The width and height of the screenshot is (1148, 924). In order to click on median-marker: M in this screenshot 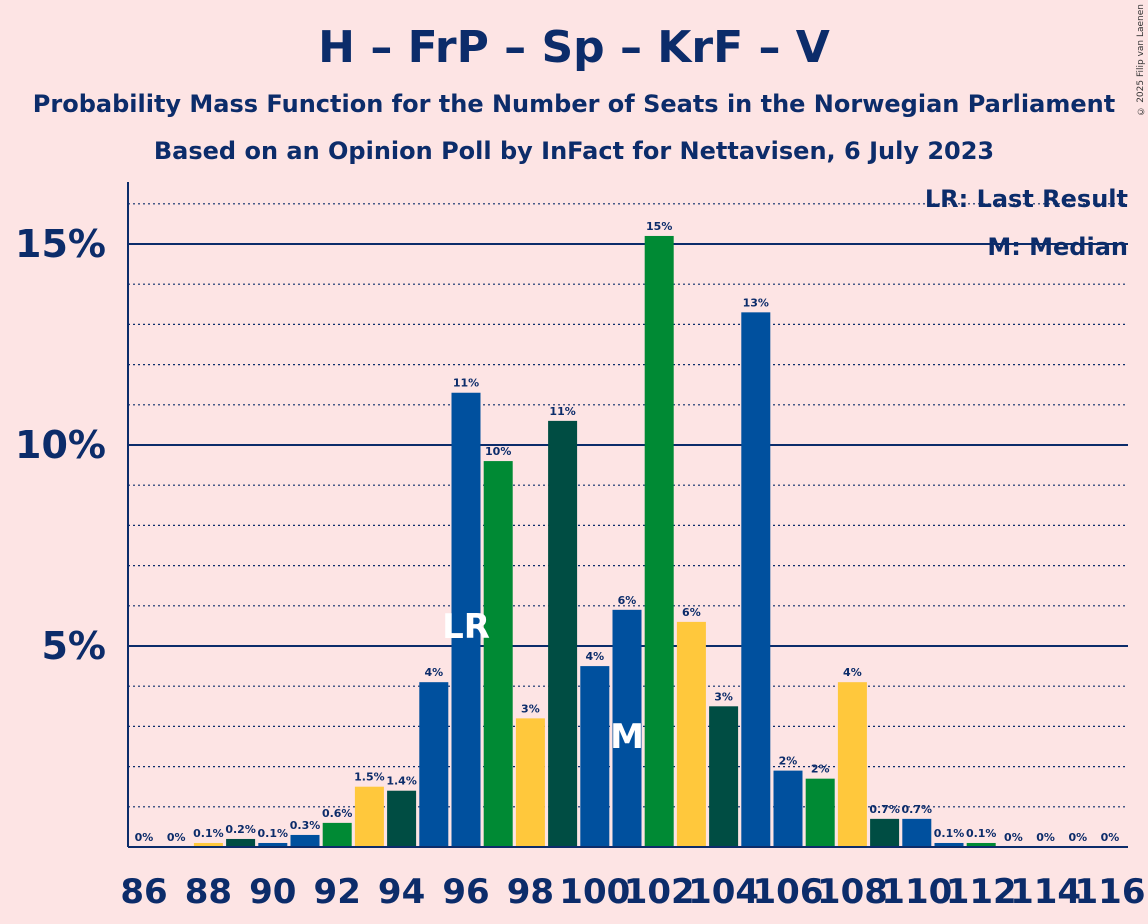, I will do `click(627, 737)`.